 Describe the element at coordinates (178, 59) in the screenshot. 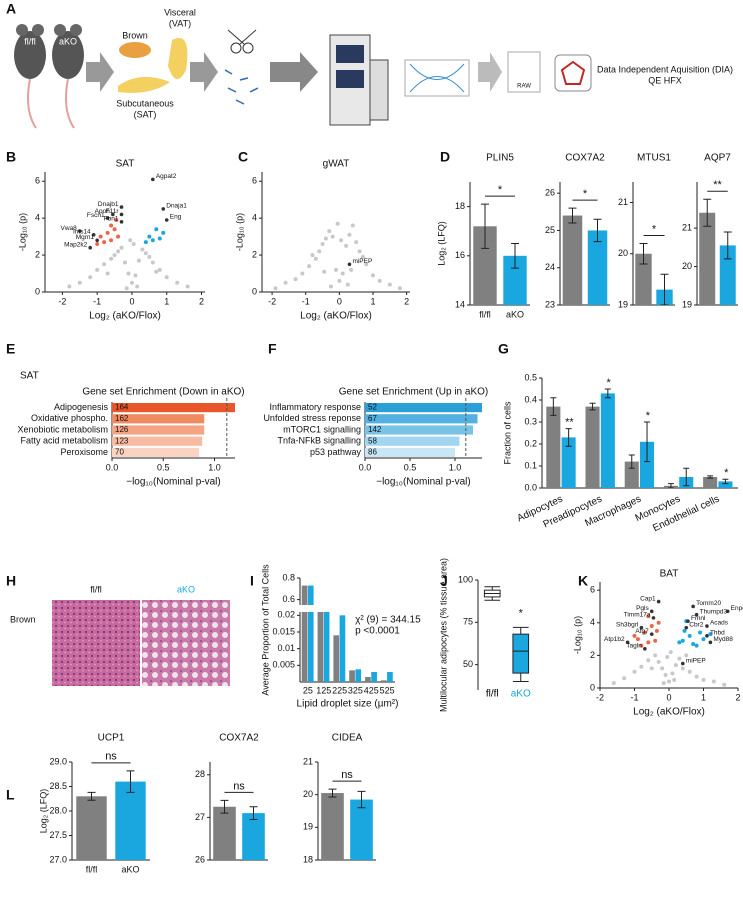

I see `visceral-fat-icon` at that location.